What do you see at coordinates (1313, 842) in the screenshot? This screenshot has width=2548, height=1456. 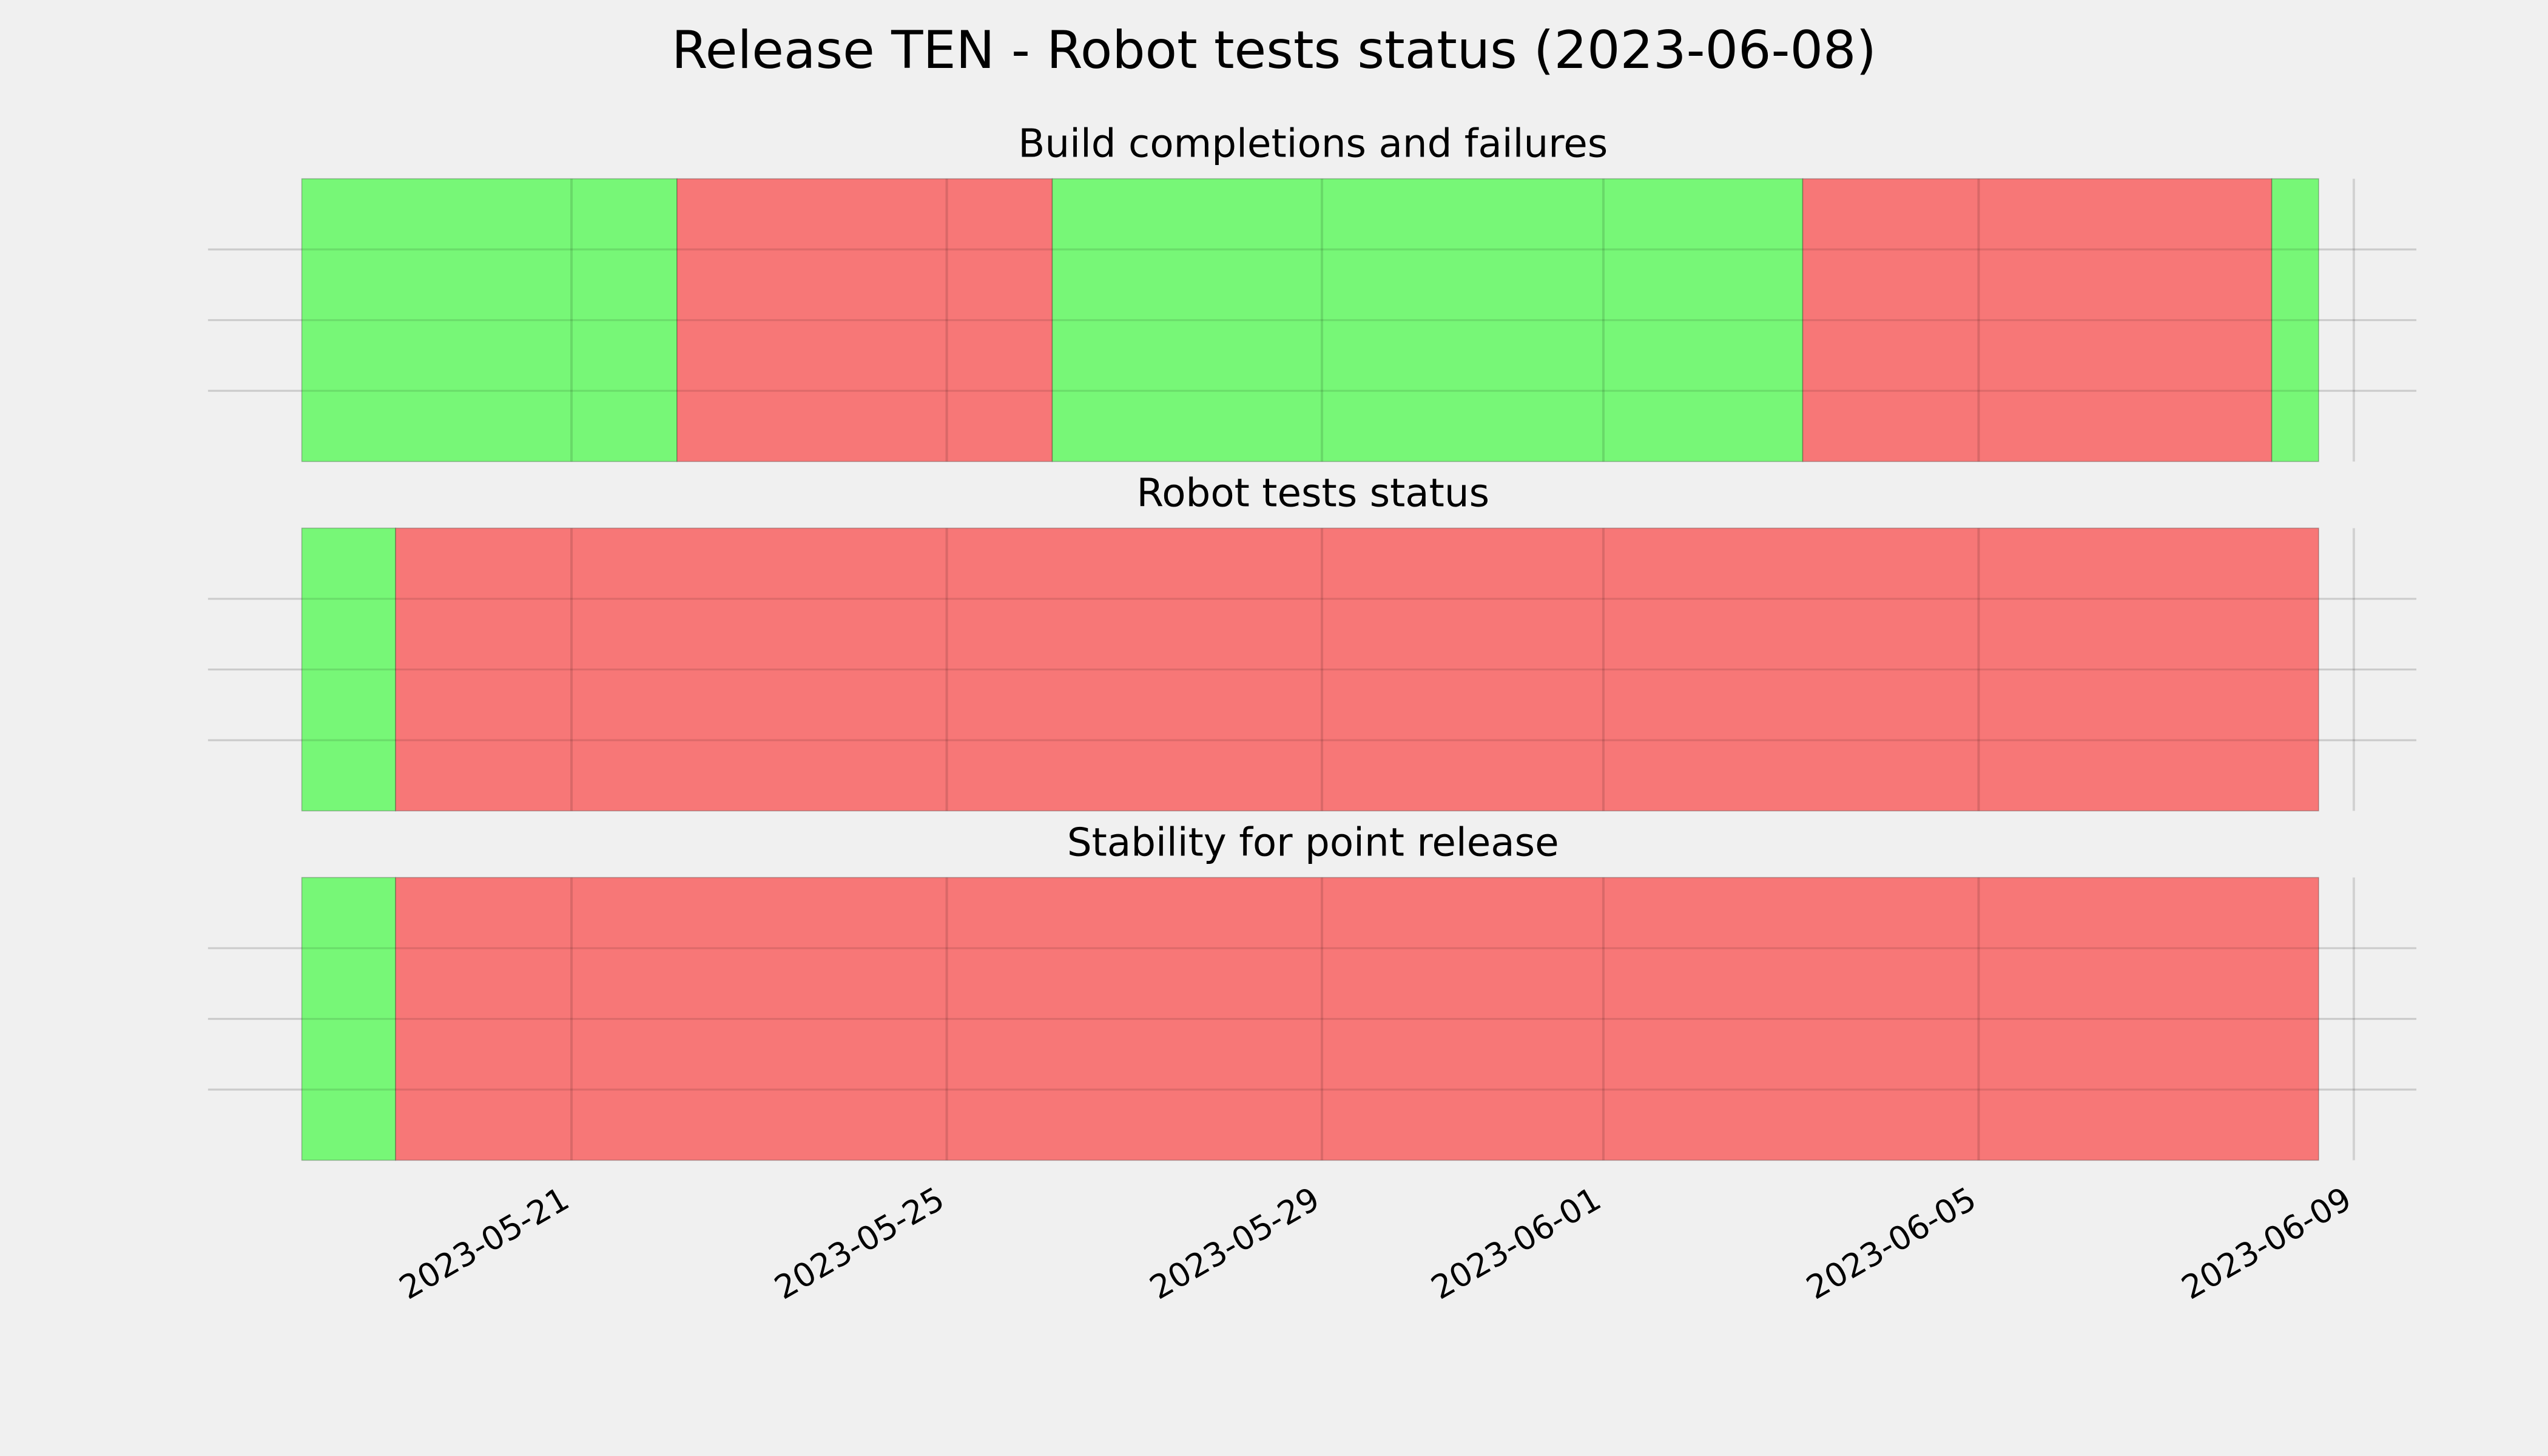 I see `panel-title: Stability for point release` at bounding box center [1313, 842].